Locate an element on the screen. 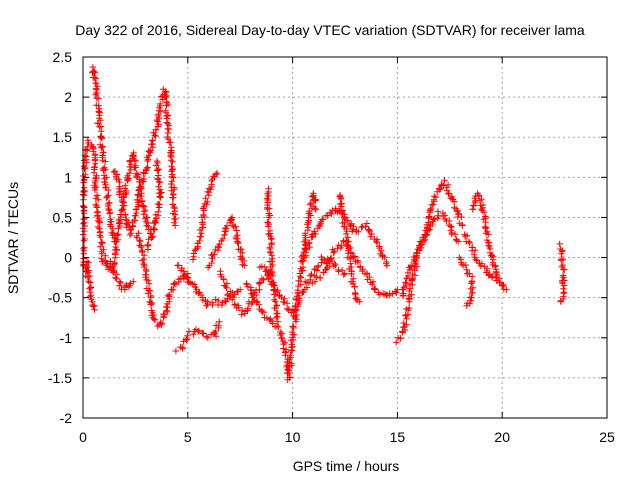 The height and width of the screenshot is (480, 640). x-tick-label: 15 is located at coordinates (398, 437).